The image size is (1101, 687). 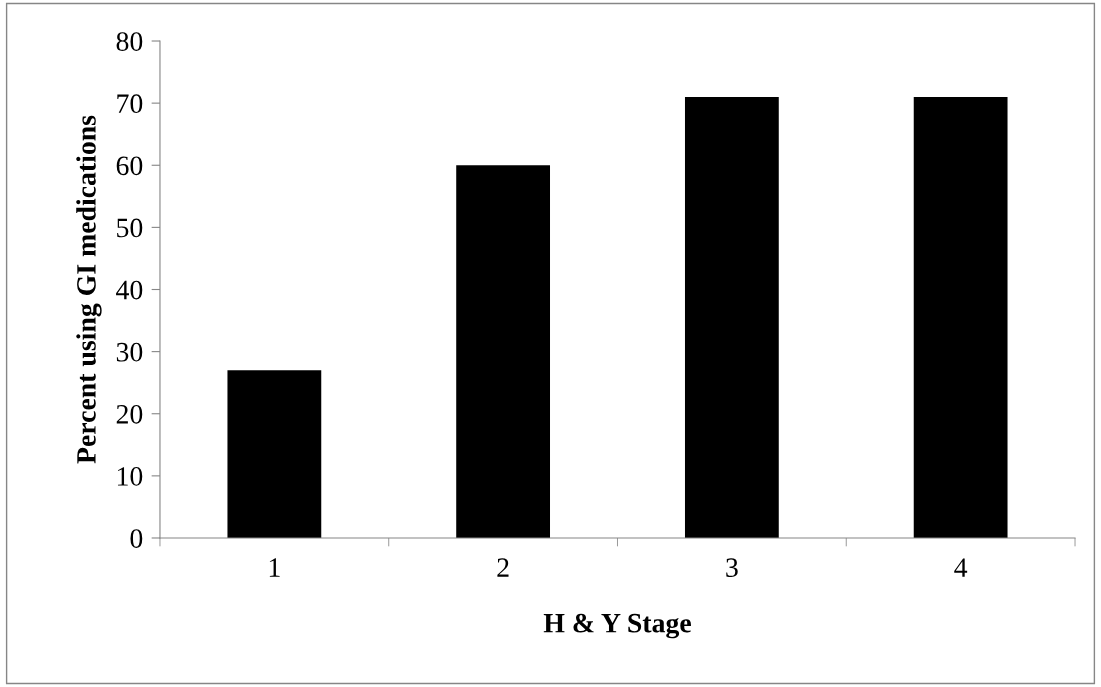 I want to click on x-tick-label: 2, so click(x=503, y=567).